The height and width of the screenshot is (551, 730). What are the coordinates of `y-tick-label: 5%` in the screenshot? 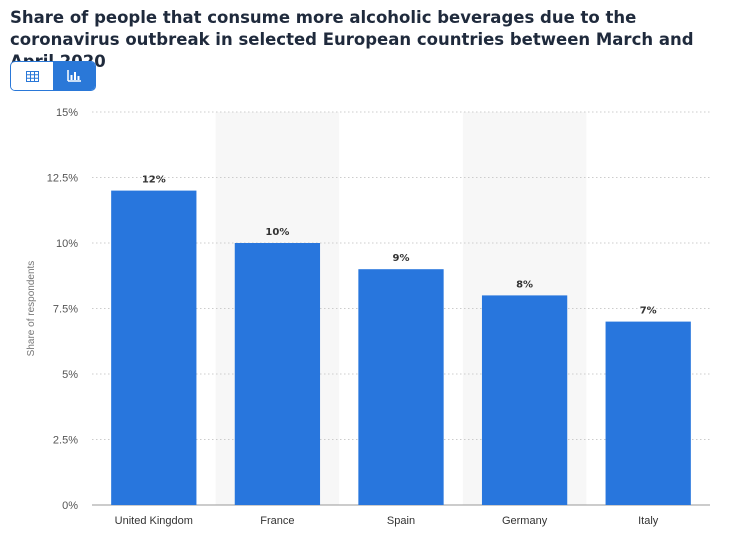 It's located at (70, 375).